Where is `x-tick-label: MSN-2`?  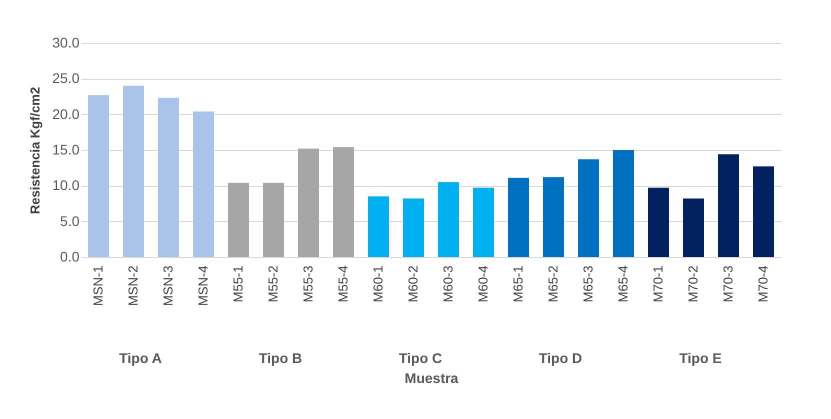 x-tick-label: MSN-2 is located at coordinates (133, 286).